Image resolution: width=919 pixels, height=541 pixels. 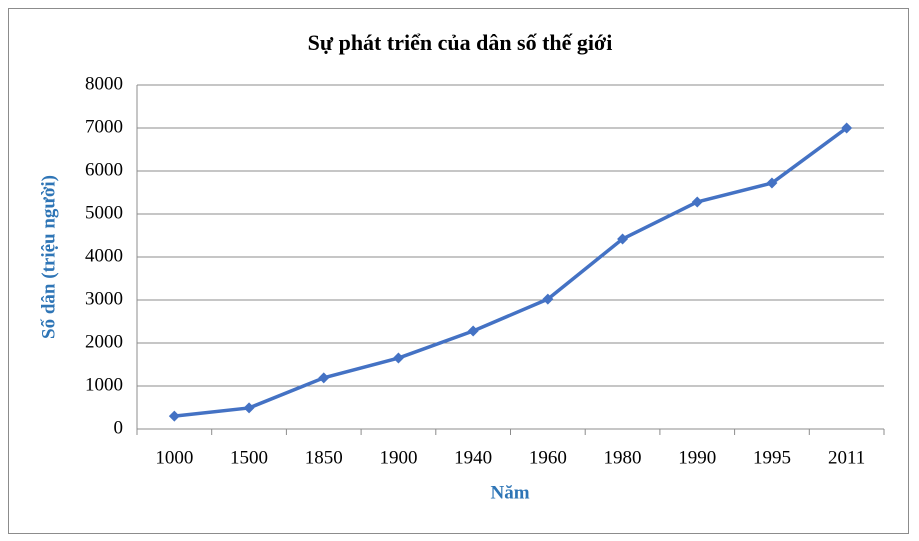 I want to click on chart-title: Sự phát triển của dân số thế giới, so click(x=460, y=42).